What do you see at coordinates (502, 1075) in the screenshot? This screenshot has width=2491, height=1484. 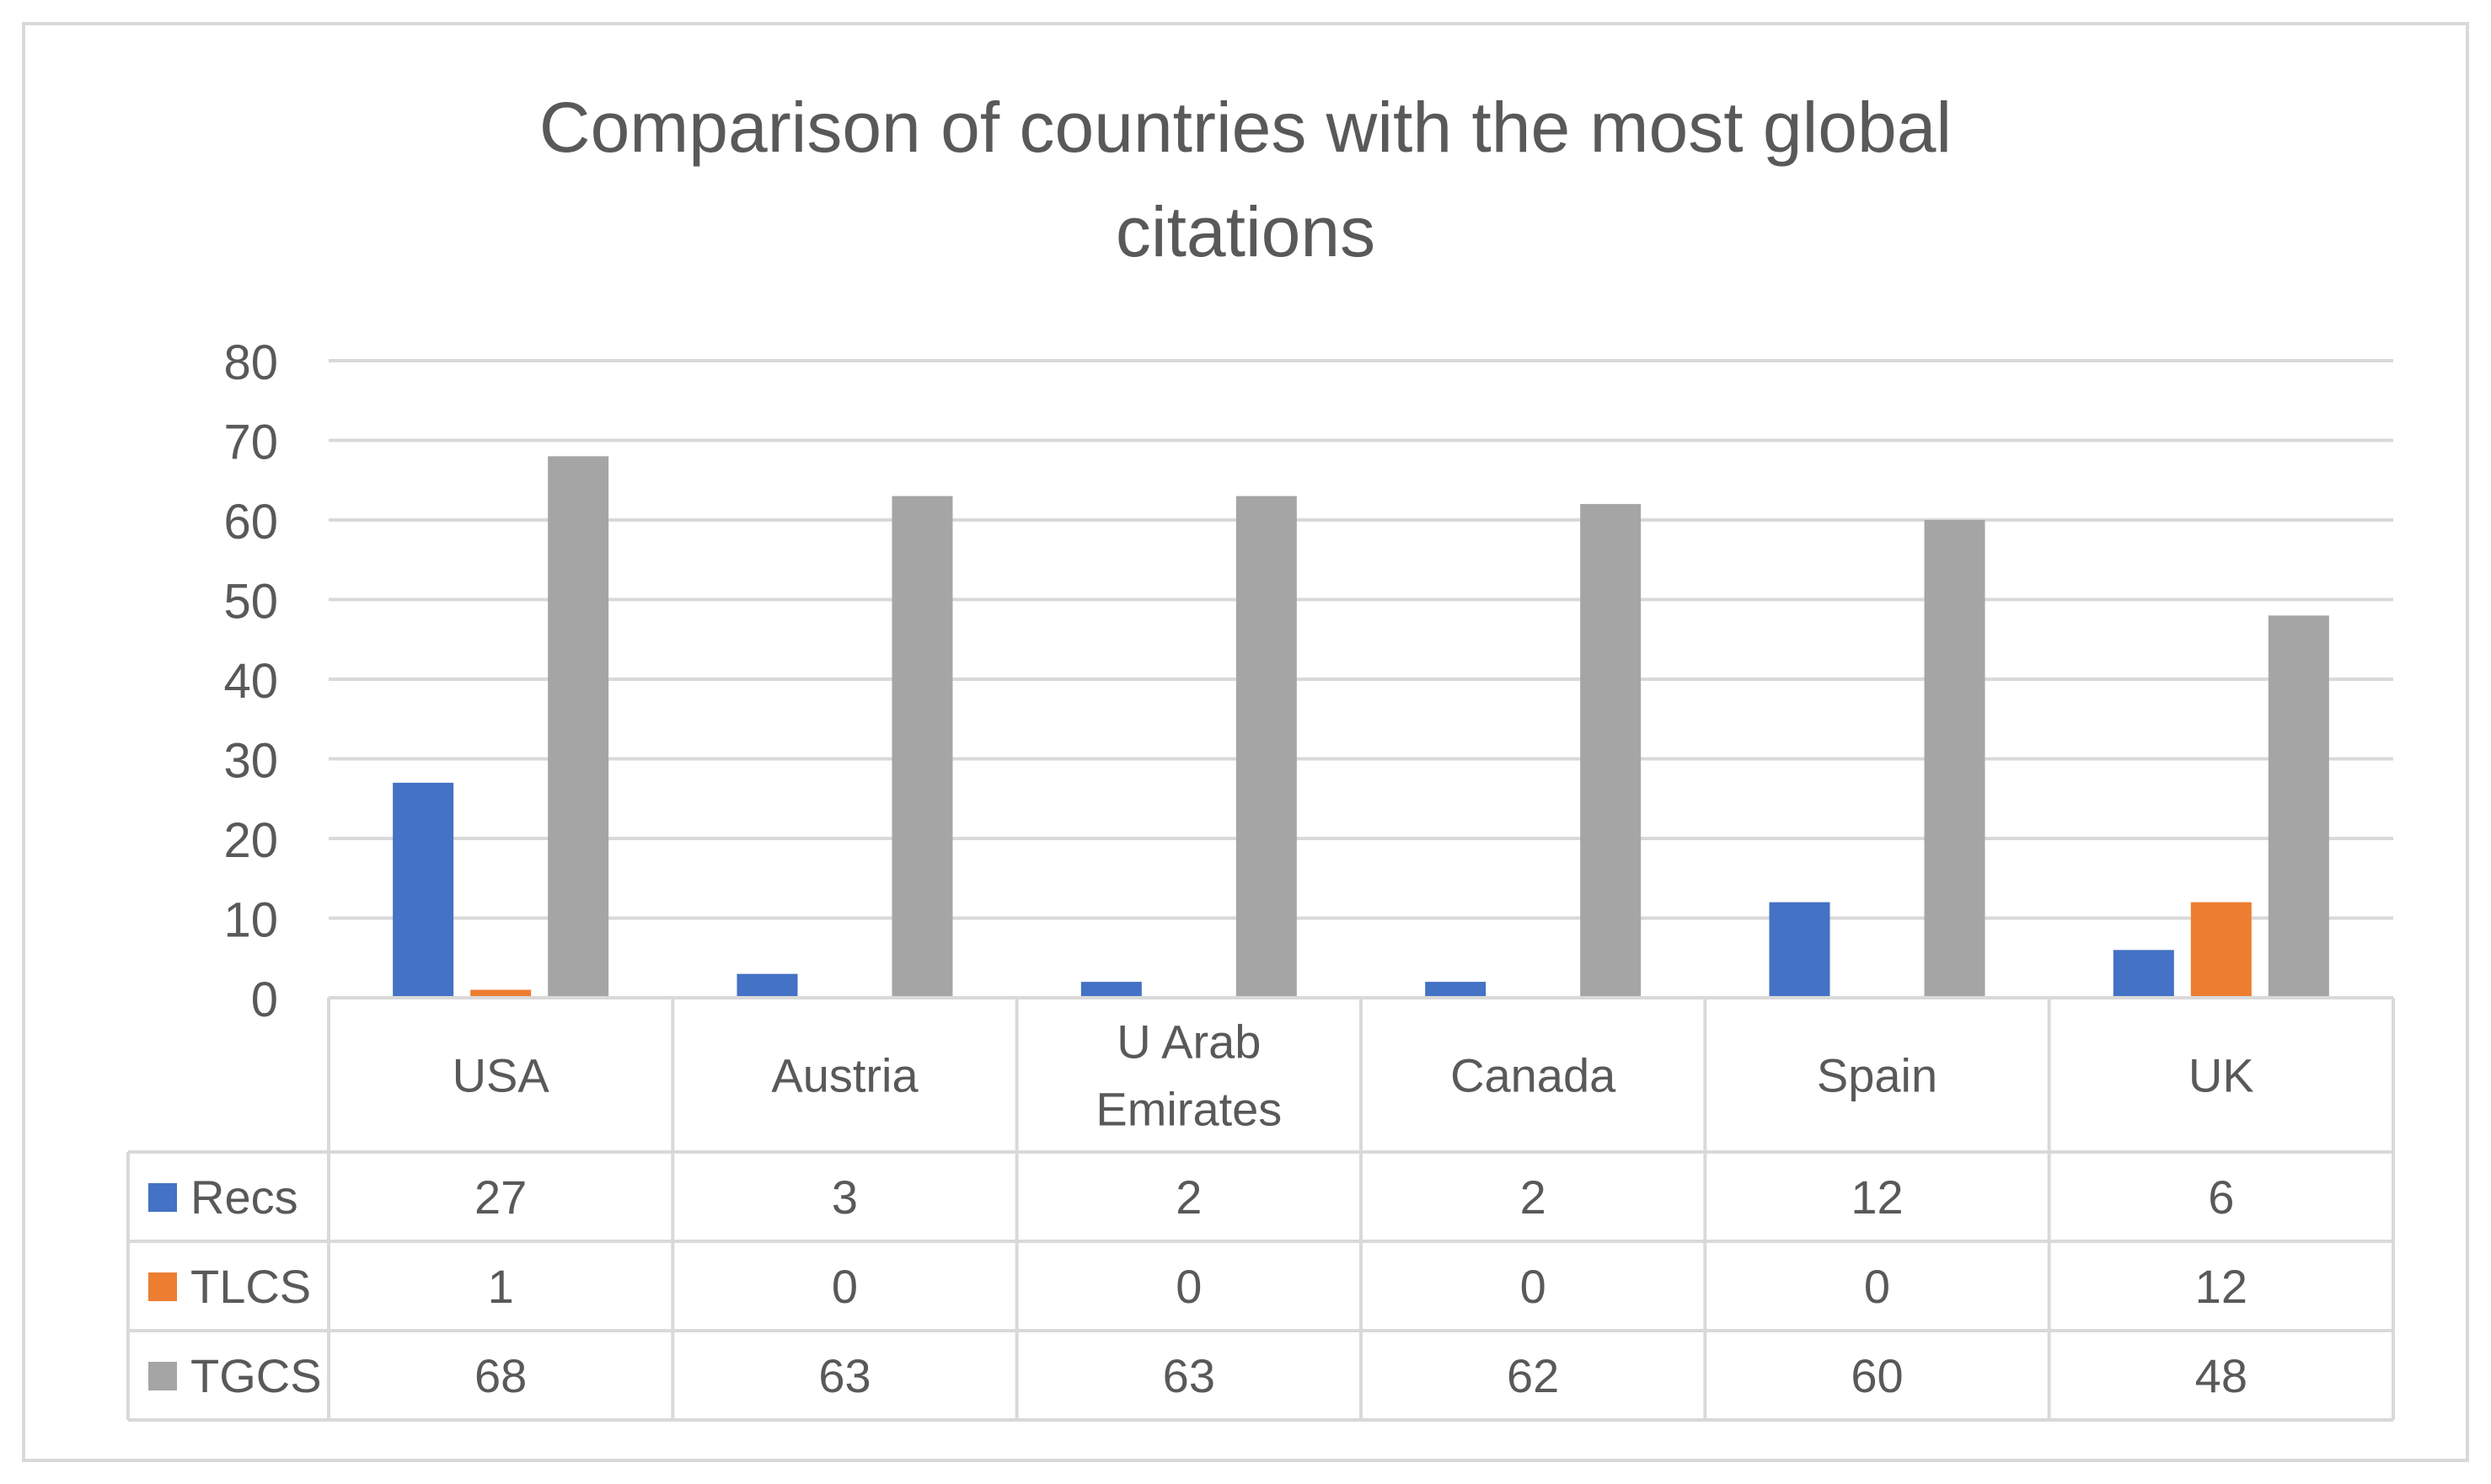 I see `category-label: USA` at bounding box center [502, 1075].